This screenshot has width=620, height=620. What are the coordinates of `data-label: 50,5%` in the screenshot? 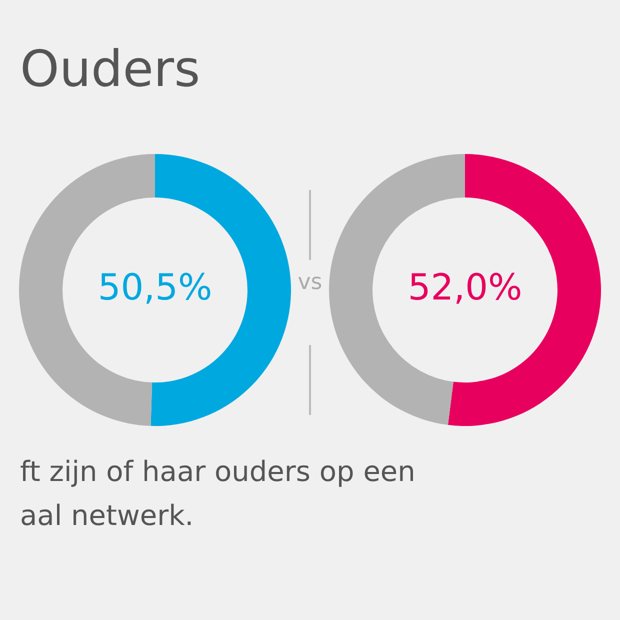 It's located at (155, 287).